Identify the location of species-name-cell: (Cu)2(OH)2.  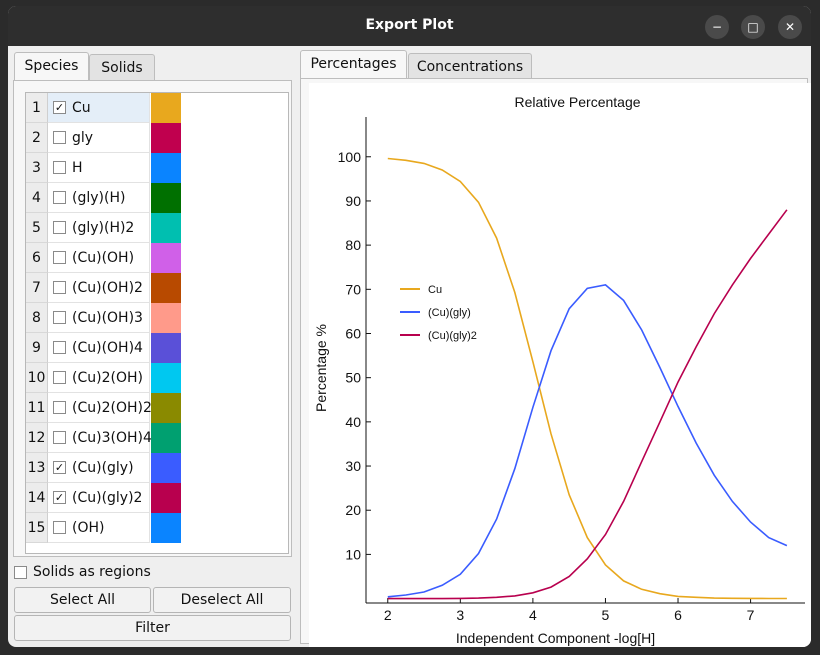
(100, 408).